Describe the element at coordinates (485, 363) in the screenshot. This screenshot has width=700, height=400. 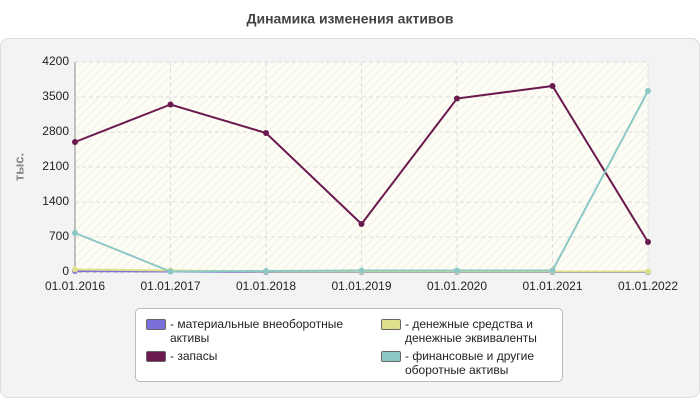
I see `legend-label: финансовые и другие оборотные активы` at that location.